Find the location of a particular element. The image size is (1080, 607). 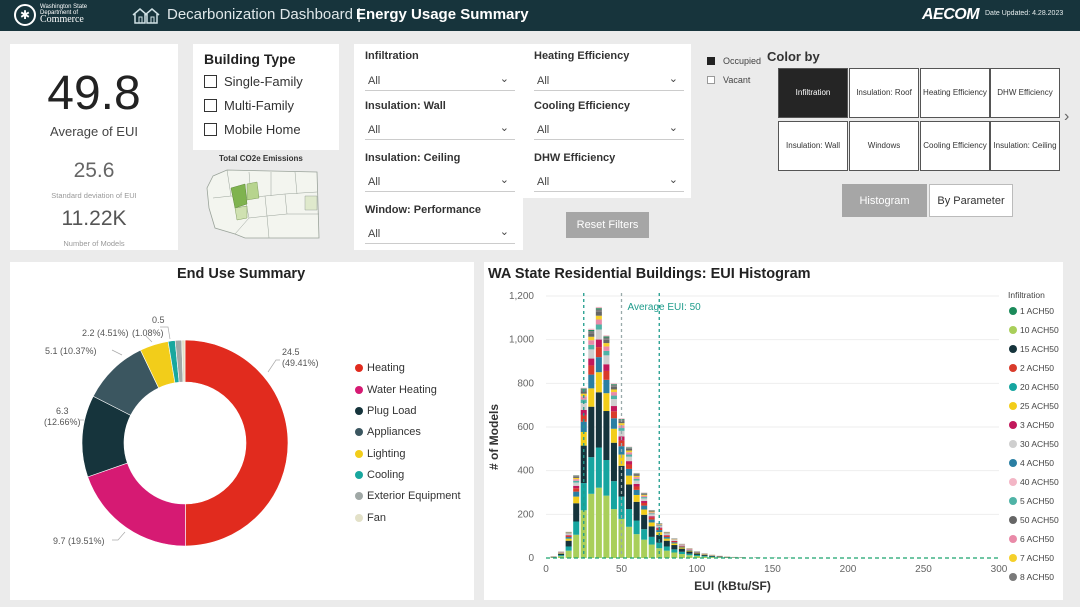

checkbox-single-family: Single-Family is located at coordinates (271, 81).